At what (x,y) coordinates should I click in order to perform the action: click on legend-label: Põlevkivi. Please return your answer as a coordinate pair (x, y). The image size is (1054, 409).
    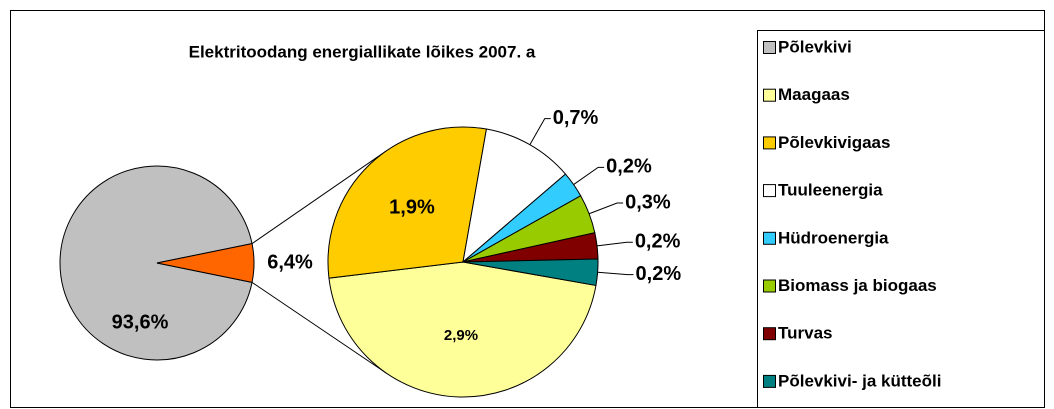
    Looking at the image, I should click on (815, 46).